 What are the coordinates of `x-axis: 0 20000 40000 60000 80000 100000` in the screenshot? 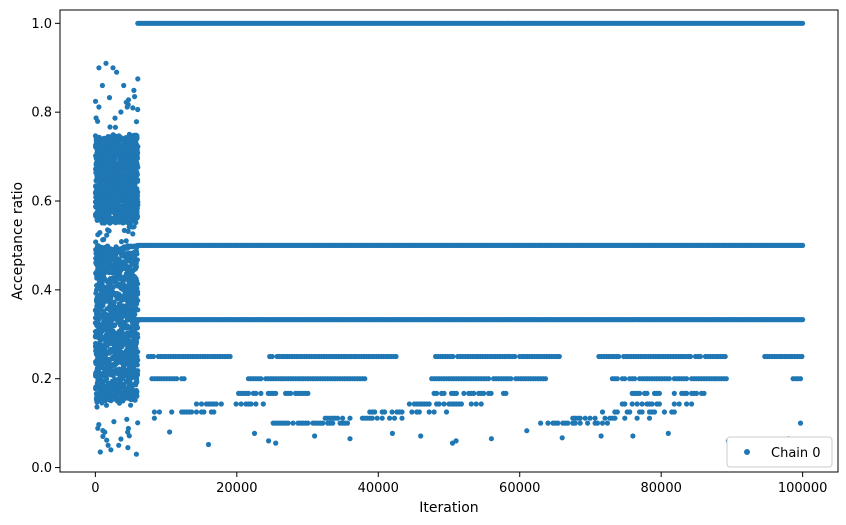 It's located at (459, 484).